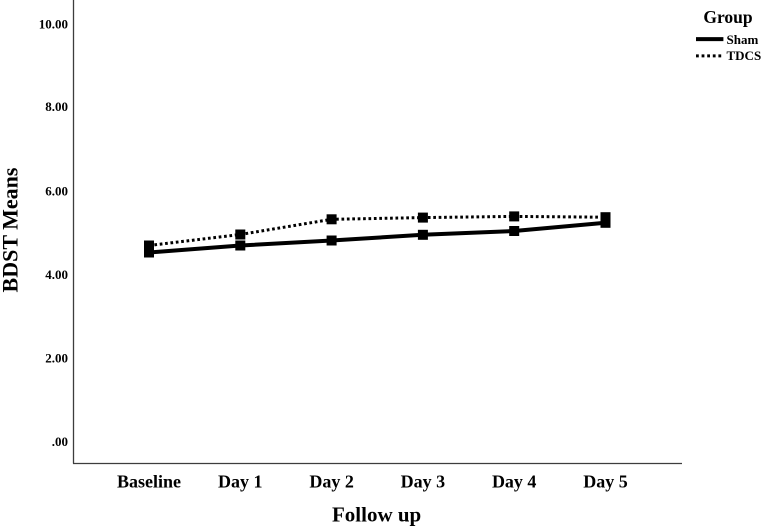 The width and height of the screenshot is (764, 527). What do you see at coordinates (331, 482) in the screenshot?
I see `svg-text: Day 2` at bounding box center [331, 482].